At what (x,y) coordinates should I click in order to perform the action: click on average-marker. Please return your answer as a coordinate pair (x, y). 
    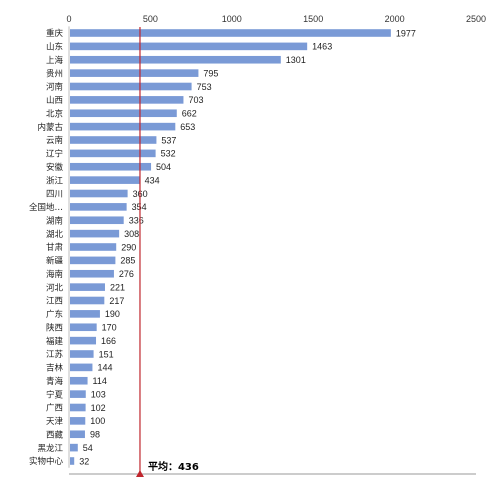
    Looking at the image, I should click on (139, 473).